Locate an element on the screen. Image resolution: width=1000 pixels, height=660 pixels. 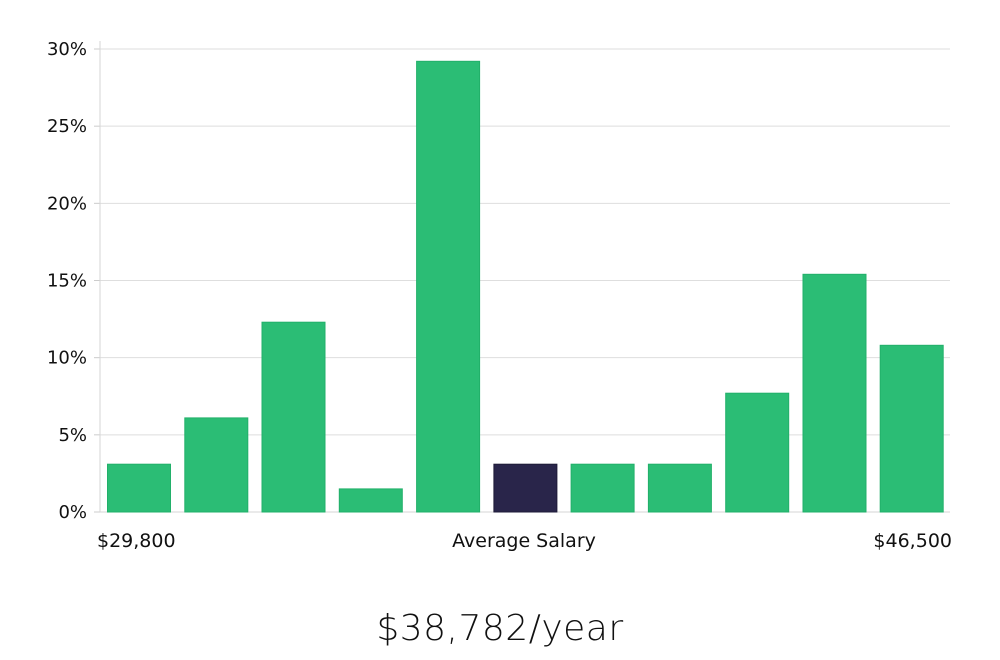
y-tick-label: 30% is located at coordinates (67, 49).